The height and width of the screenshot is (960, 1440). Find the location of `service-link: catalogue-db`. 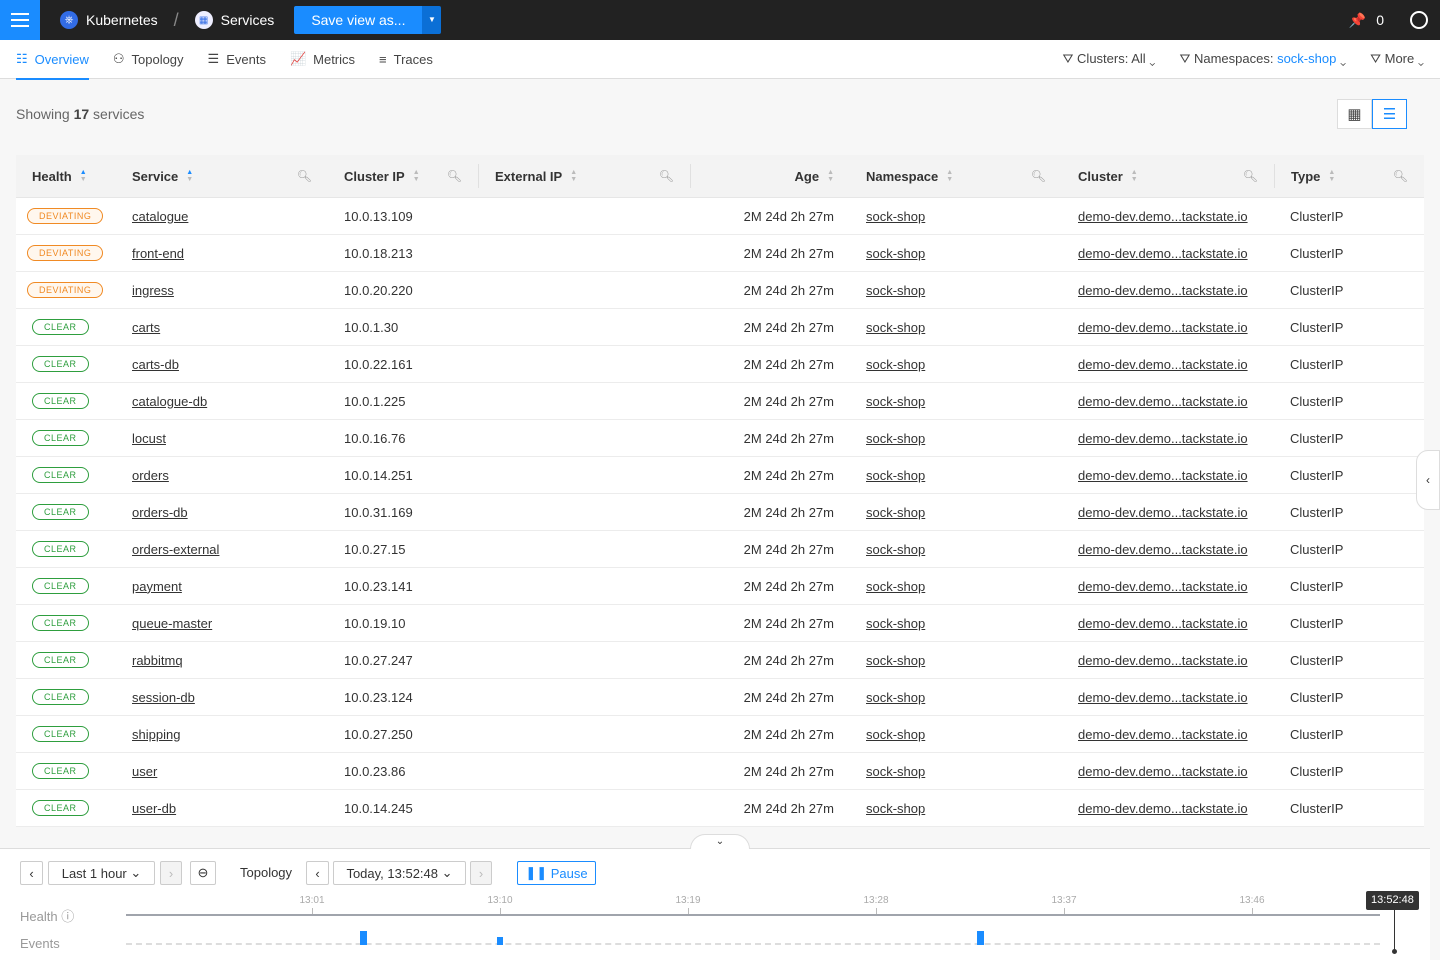

service-link: catalogue-db is located at coordinates (170, 401).